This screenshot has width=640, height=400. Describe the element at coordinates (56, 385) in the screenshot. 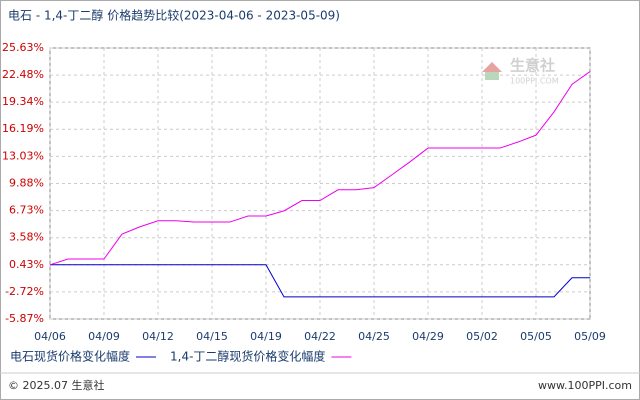

I see `footer: © 2025.07 生意社` at that location.